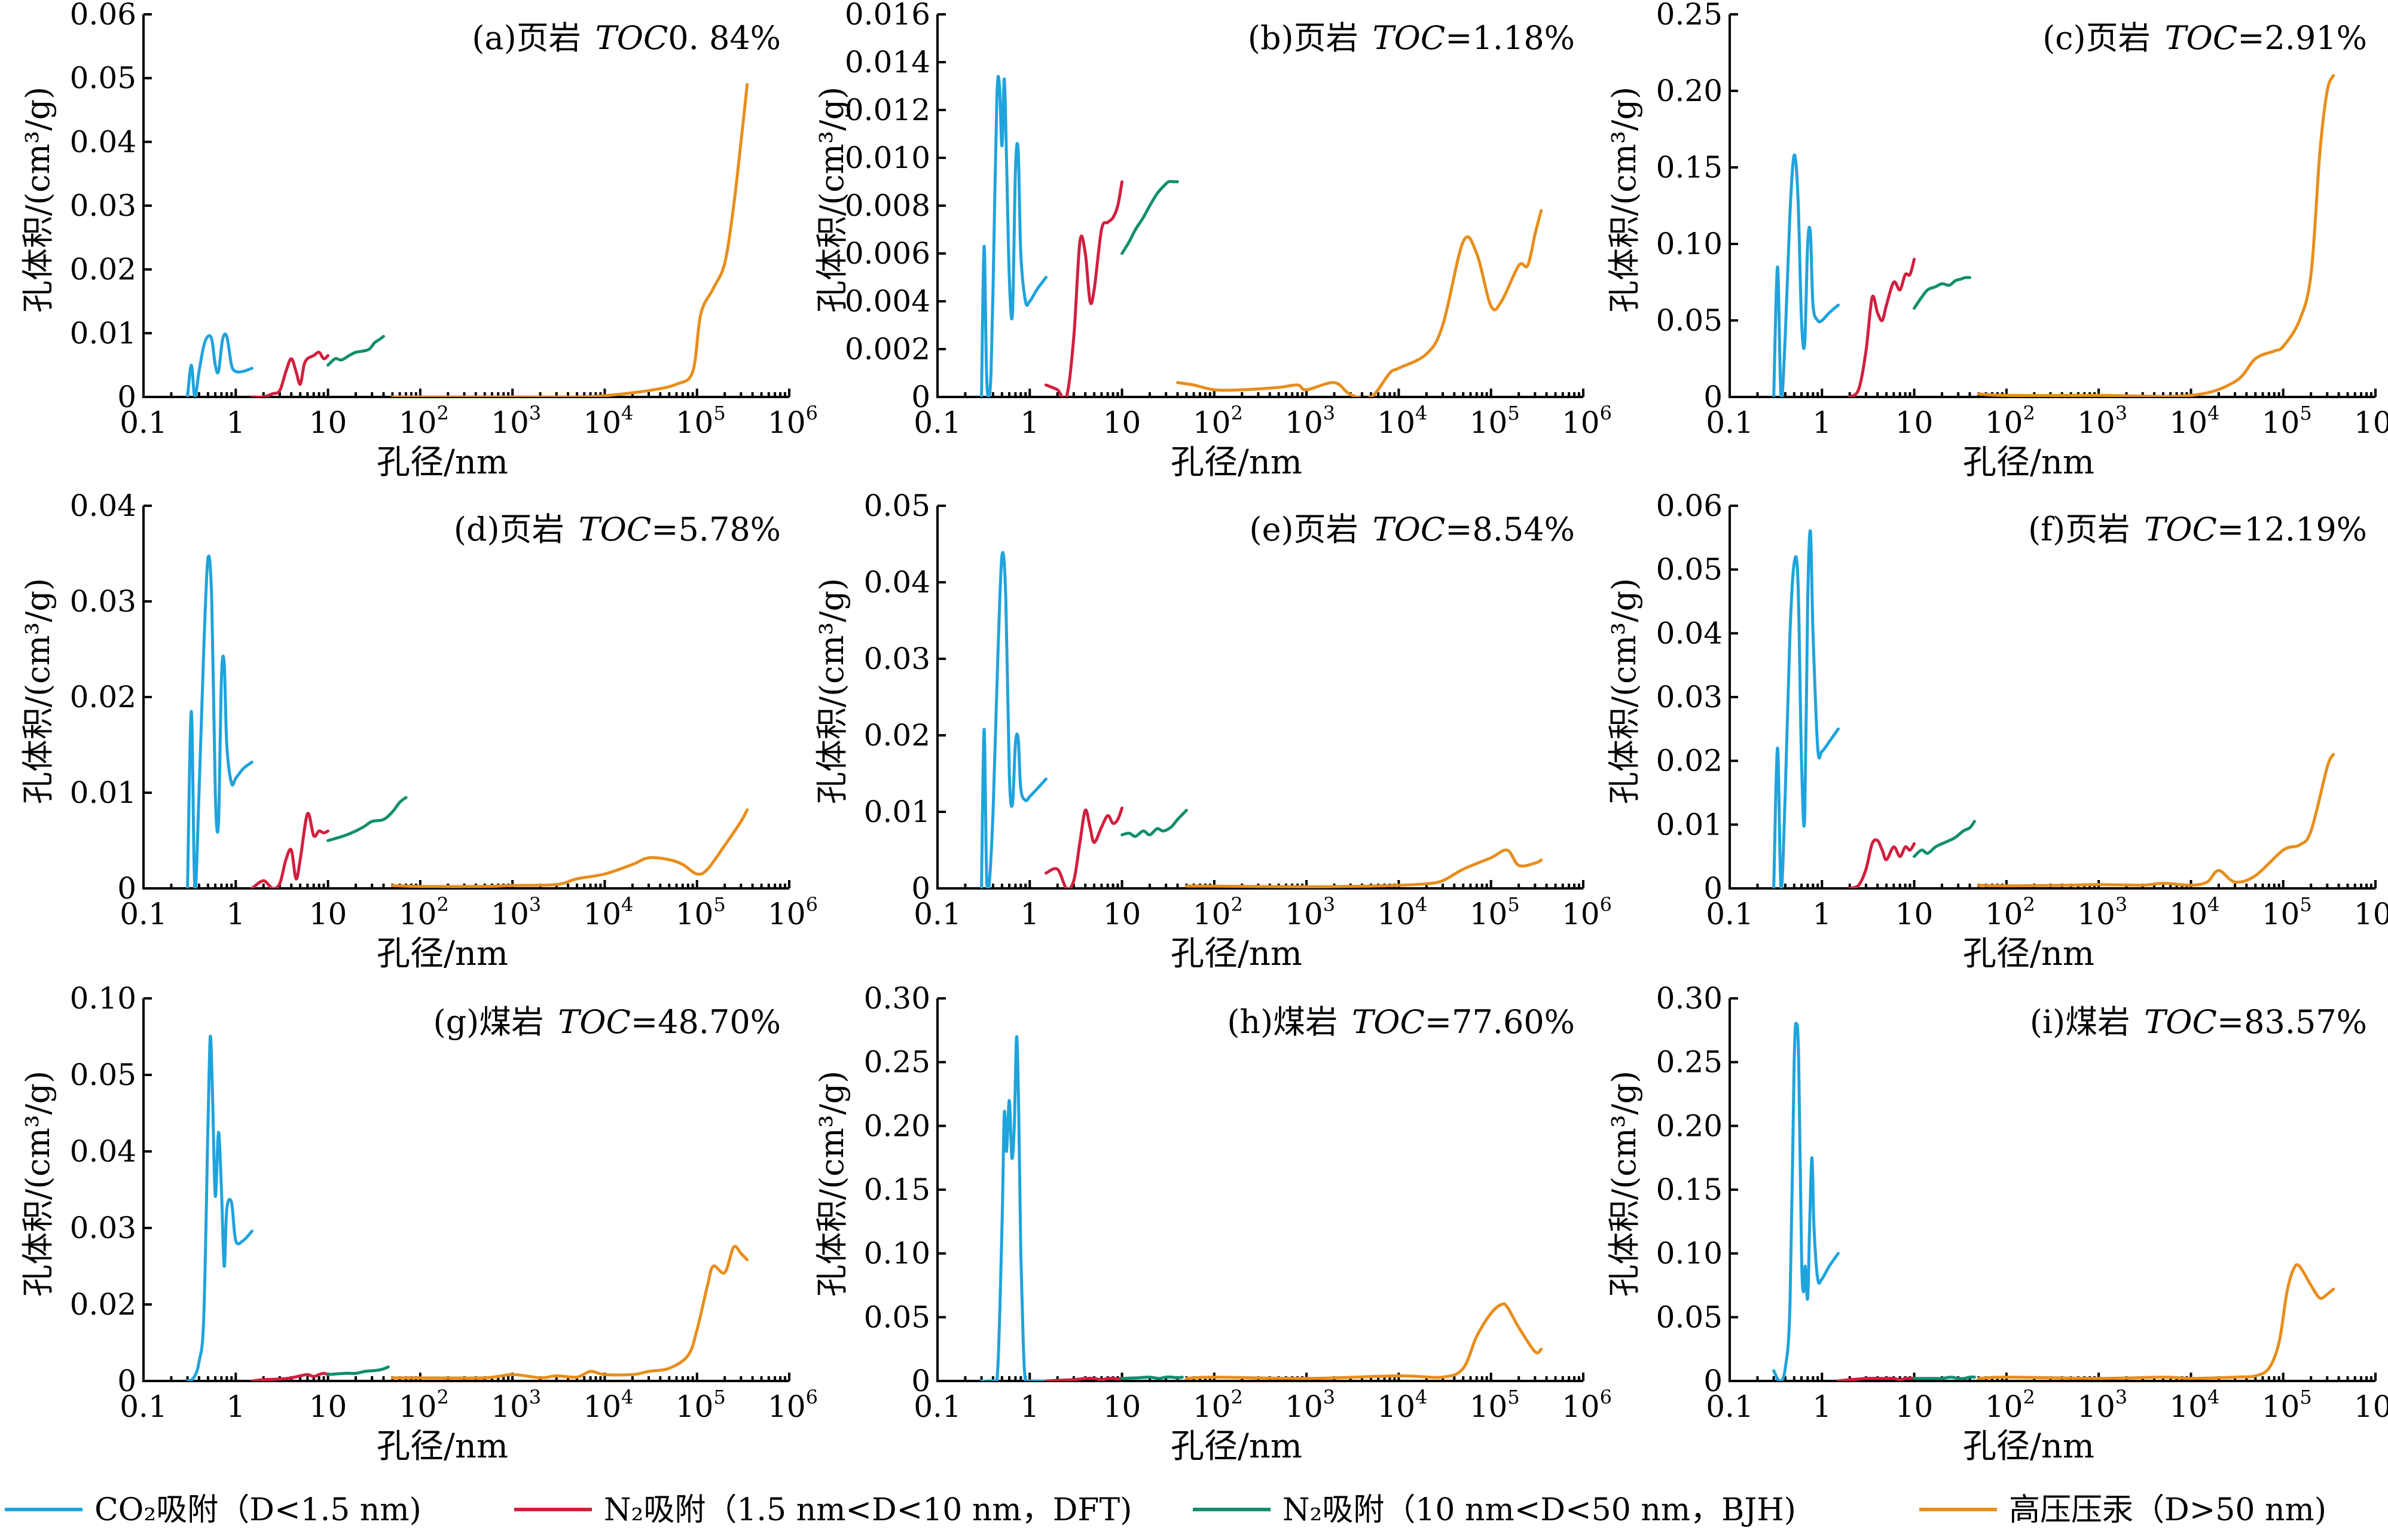 This screenshot has width=2388, height=1540. What do you see at coordinates (706, 1022) in the screenshot?
I see `toc-value: =48.70%` at bounding box center [706, 1022].